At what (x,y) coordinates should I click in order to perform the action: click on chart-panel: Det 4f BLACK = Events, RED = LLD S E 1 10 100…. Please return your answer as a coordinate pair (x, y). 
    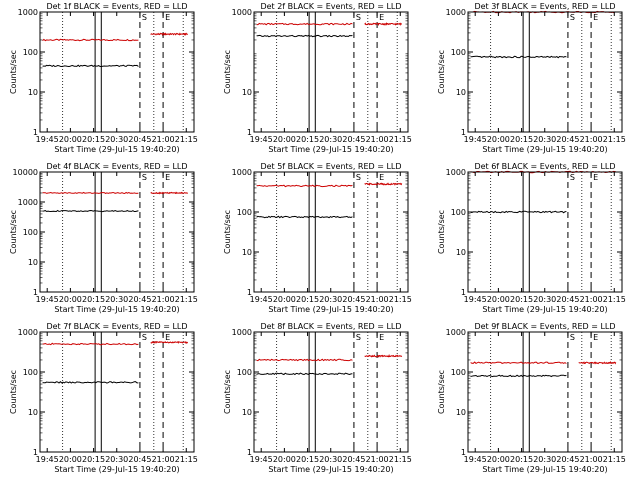
    Looking at the image, I should click on (103, 238).